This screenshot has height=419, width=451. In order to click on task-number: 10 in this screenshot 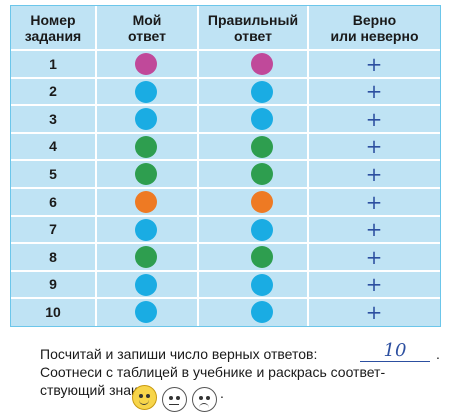, I will do `click(53, 311)`.